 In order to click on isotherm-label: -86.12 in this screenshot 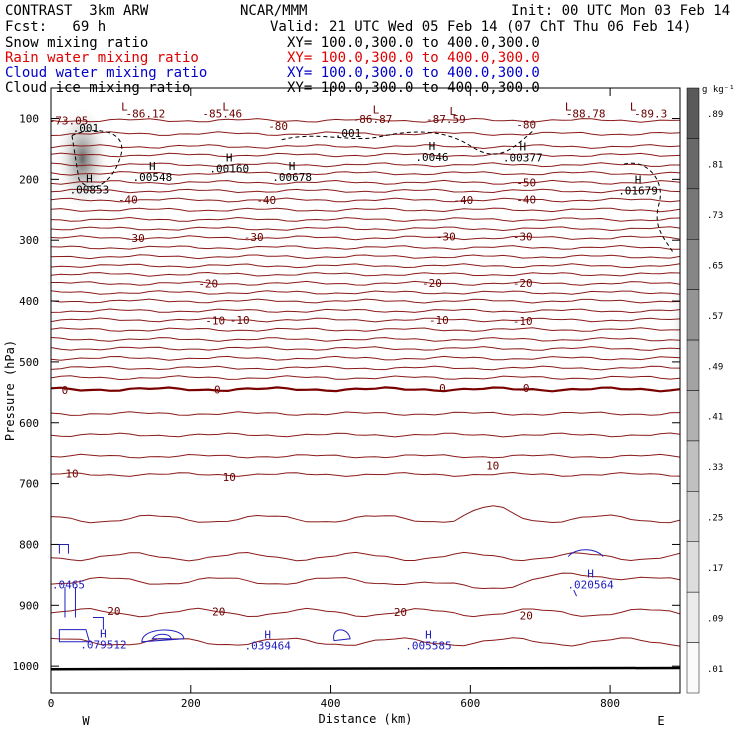, I will do `click(145, 114)`.